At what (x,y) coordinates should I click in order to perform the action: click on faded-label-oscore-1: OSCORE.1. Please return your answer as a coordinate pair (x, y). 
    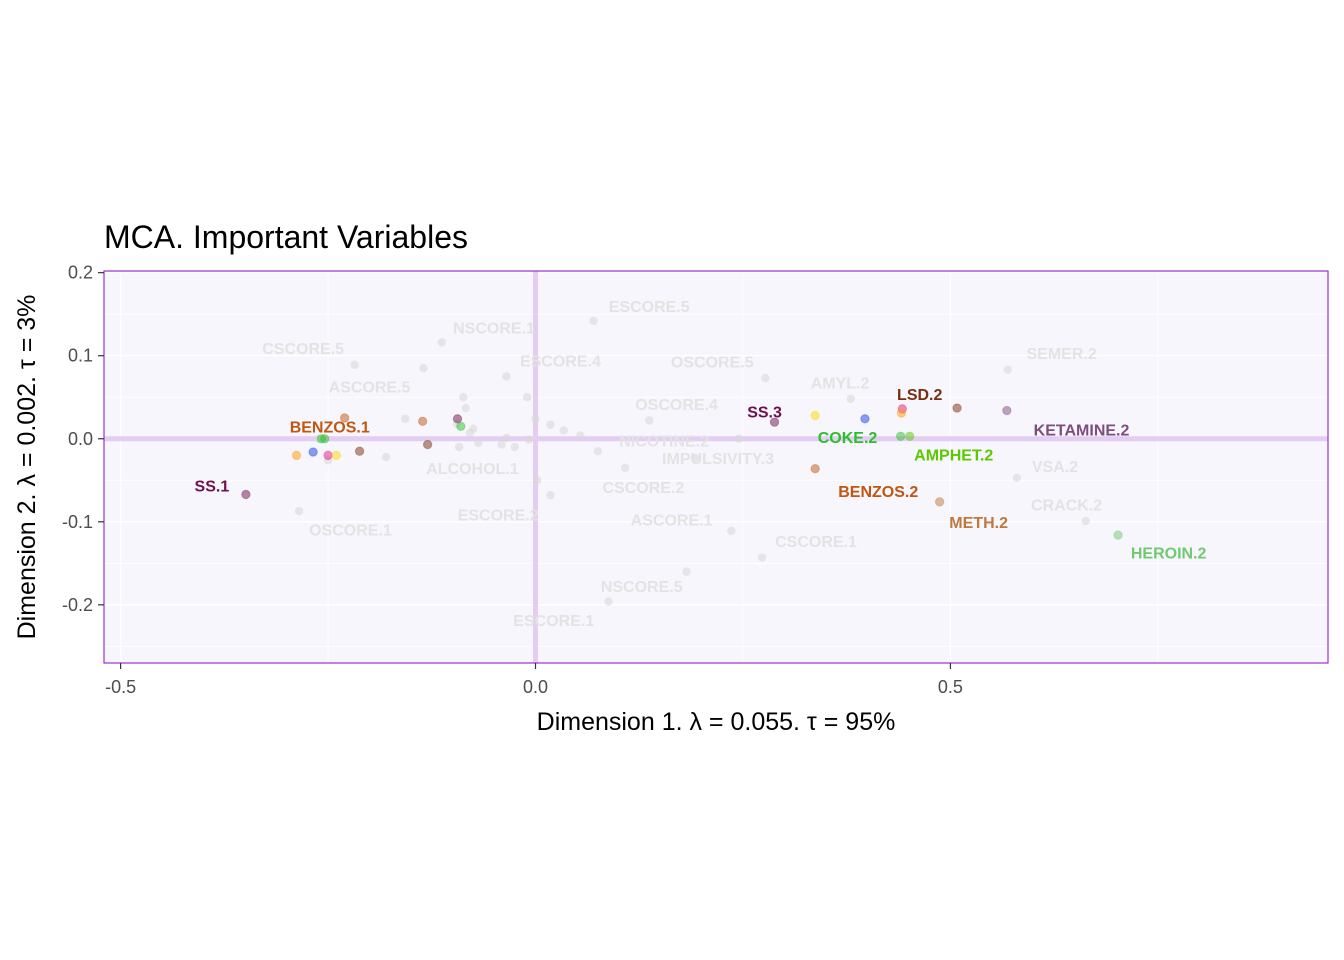
    Looking at the image, I should click on (350, 530).